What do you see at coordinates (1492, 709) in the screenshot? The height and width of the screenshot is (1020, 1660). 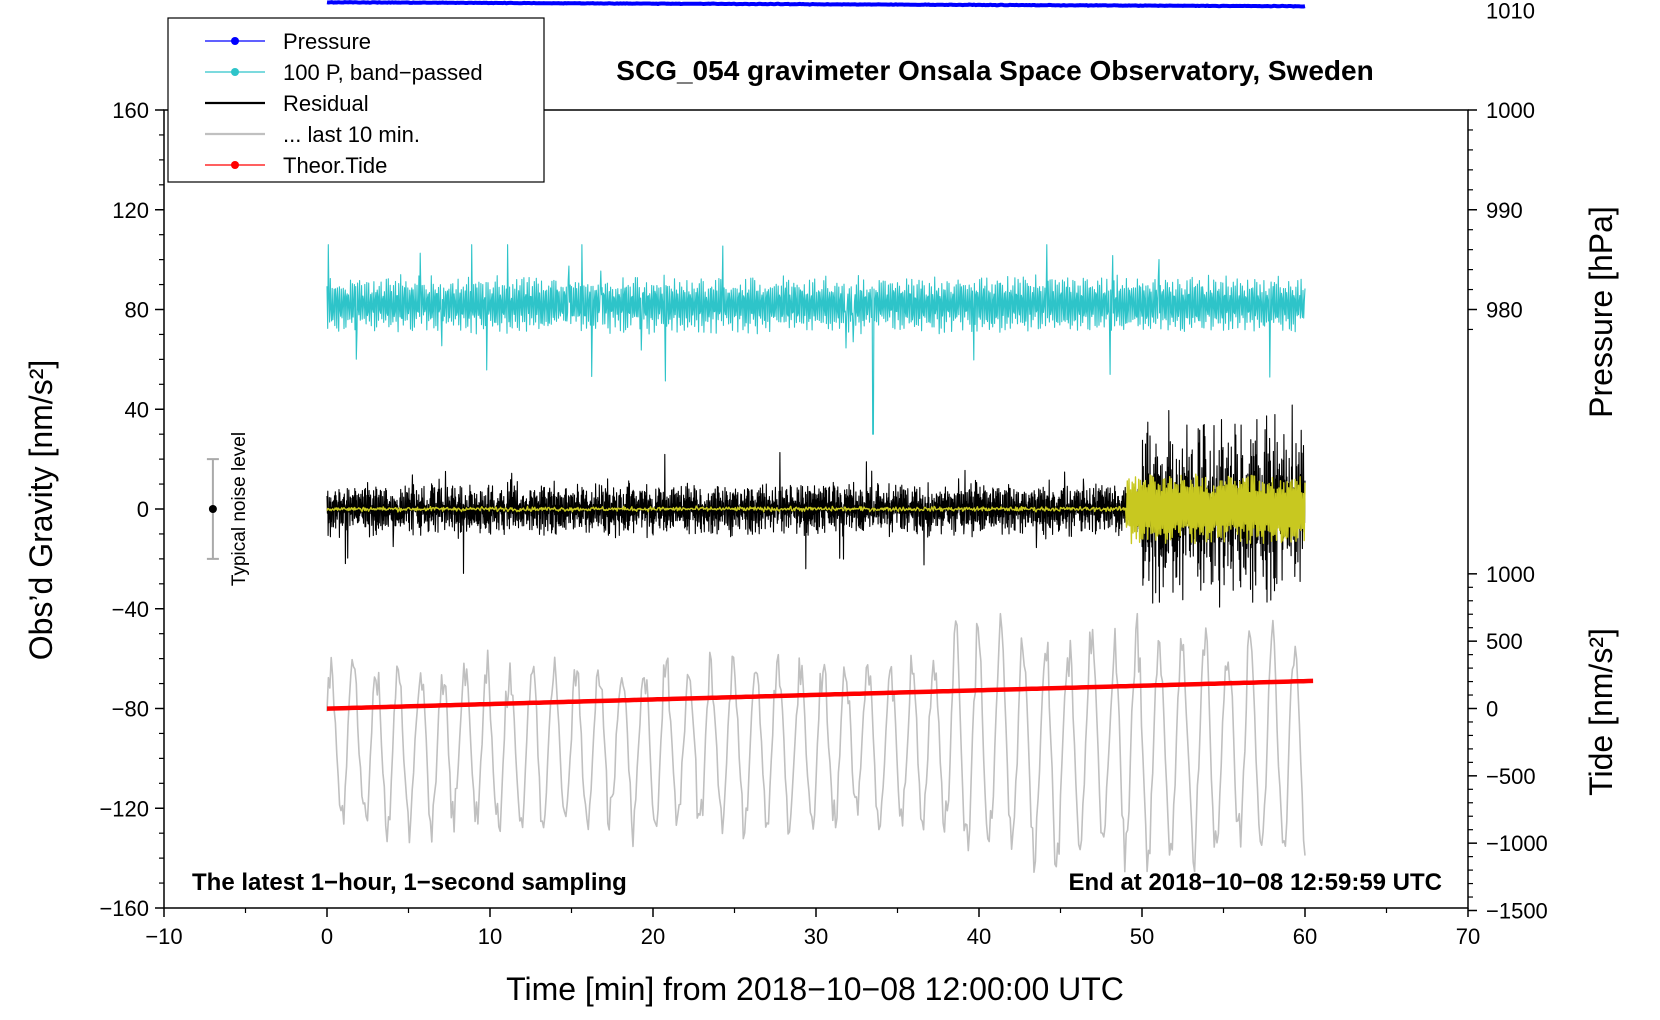 I see `tide-tick-label: 0` at bounding box center [1492, 709].